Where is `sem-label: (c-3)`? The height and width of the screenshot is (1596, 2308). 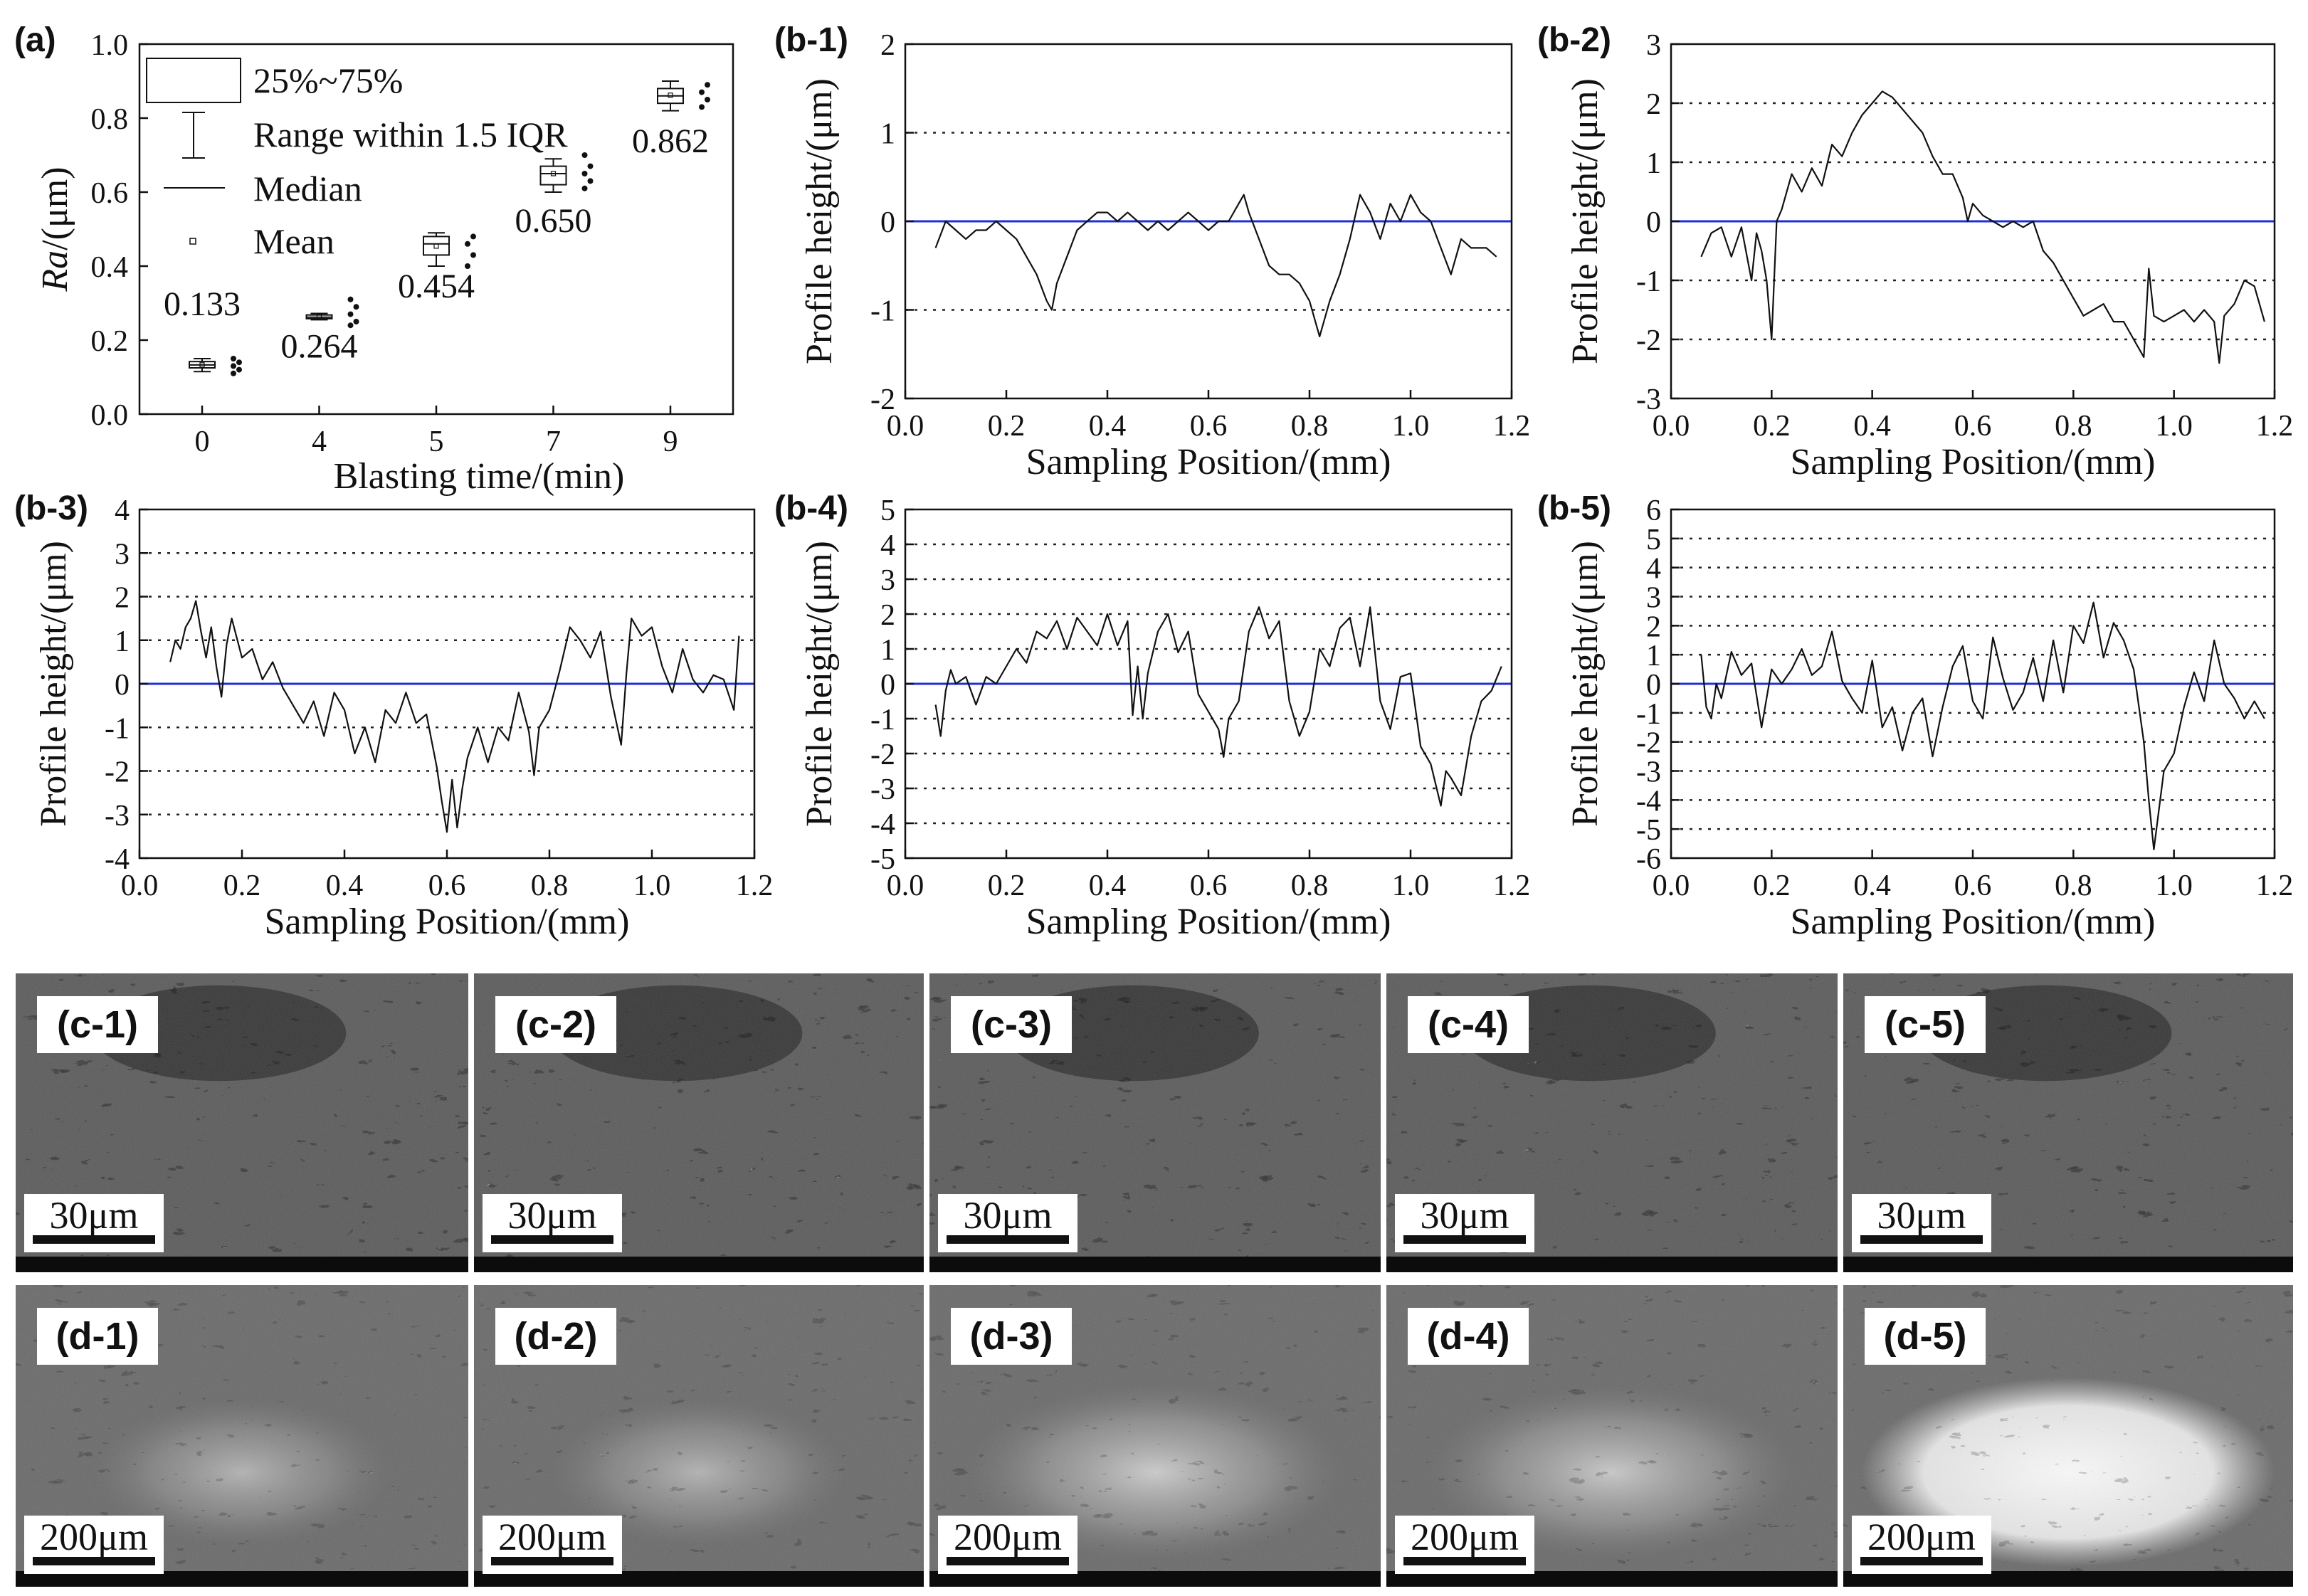
sem-label: (c-3) is located at coordinates (1011, 1025).